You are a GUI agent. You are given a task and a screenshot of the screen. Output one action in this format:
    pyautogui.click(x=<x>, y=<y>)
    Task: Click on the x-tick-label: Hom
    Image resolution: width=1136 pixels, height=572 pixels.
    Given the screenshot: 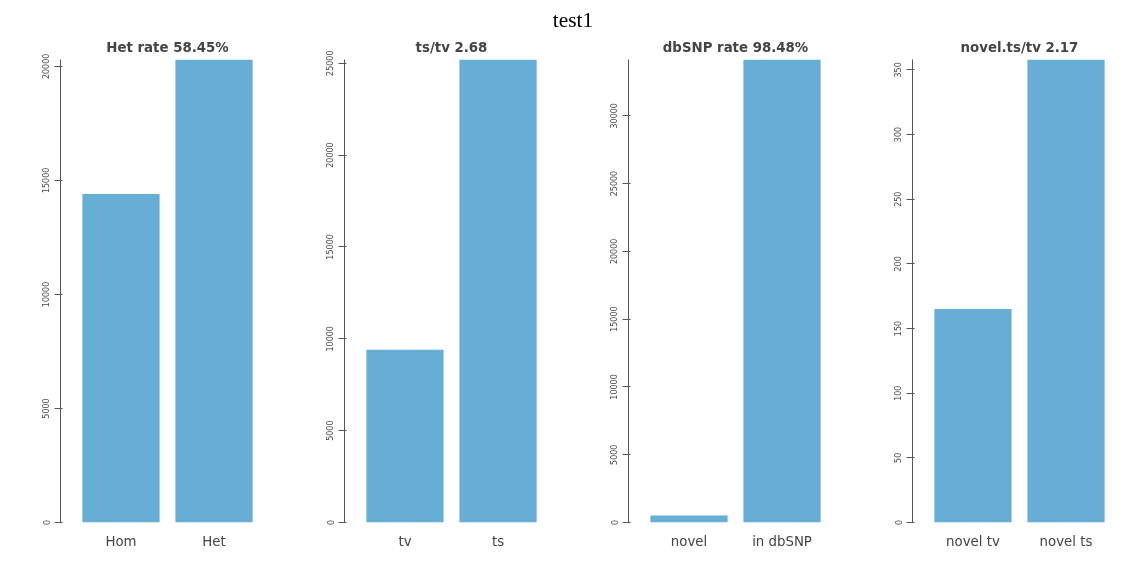 What is the action you would take?
    pyautogui.click(x=121, y=541)
    